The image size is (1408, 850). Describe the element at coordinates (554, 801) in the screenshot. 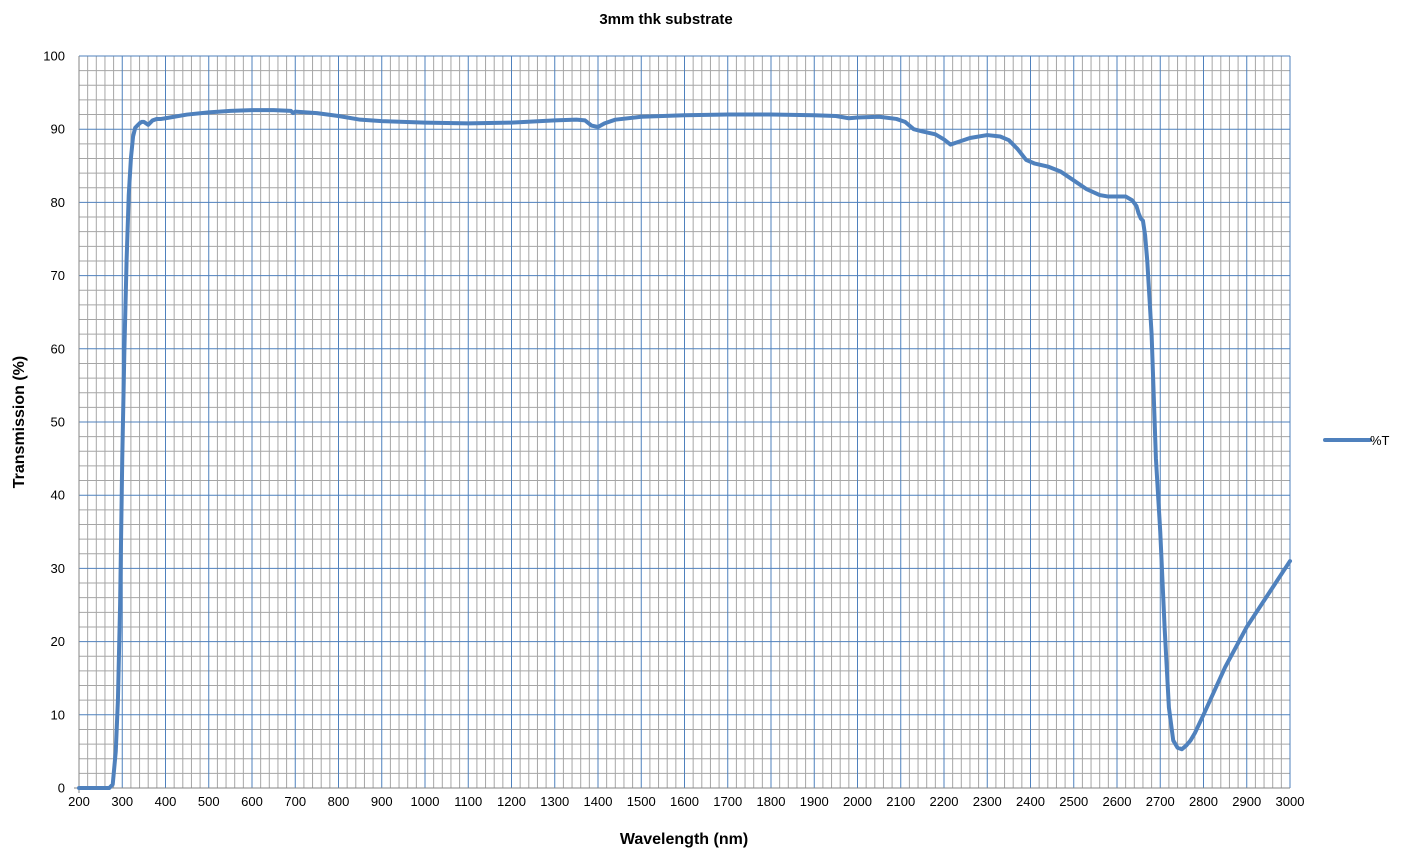

I see `x-tick-label: 1300` at that location.